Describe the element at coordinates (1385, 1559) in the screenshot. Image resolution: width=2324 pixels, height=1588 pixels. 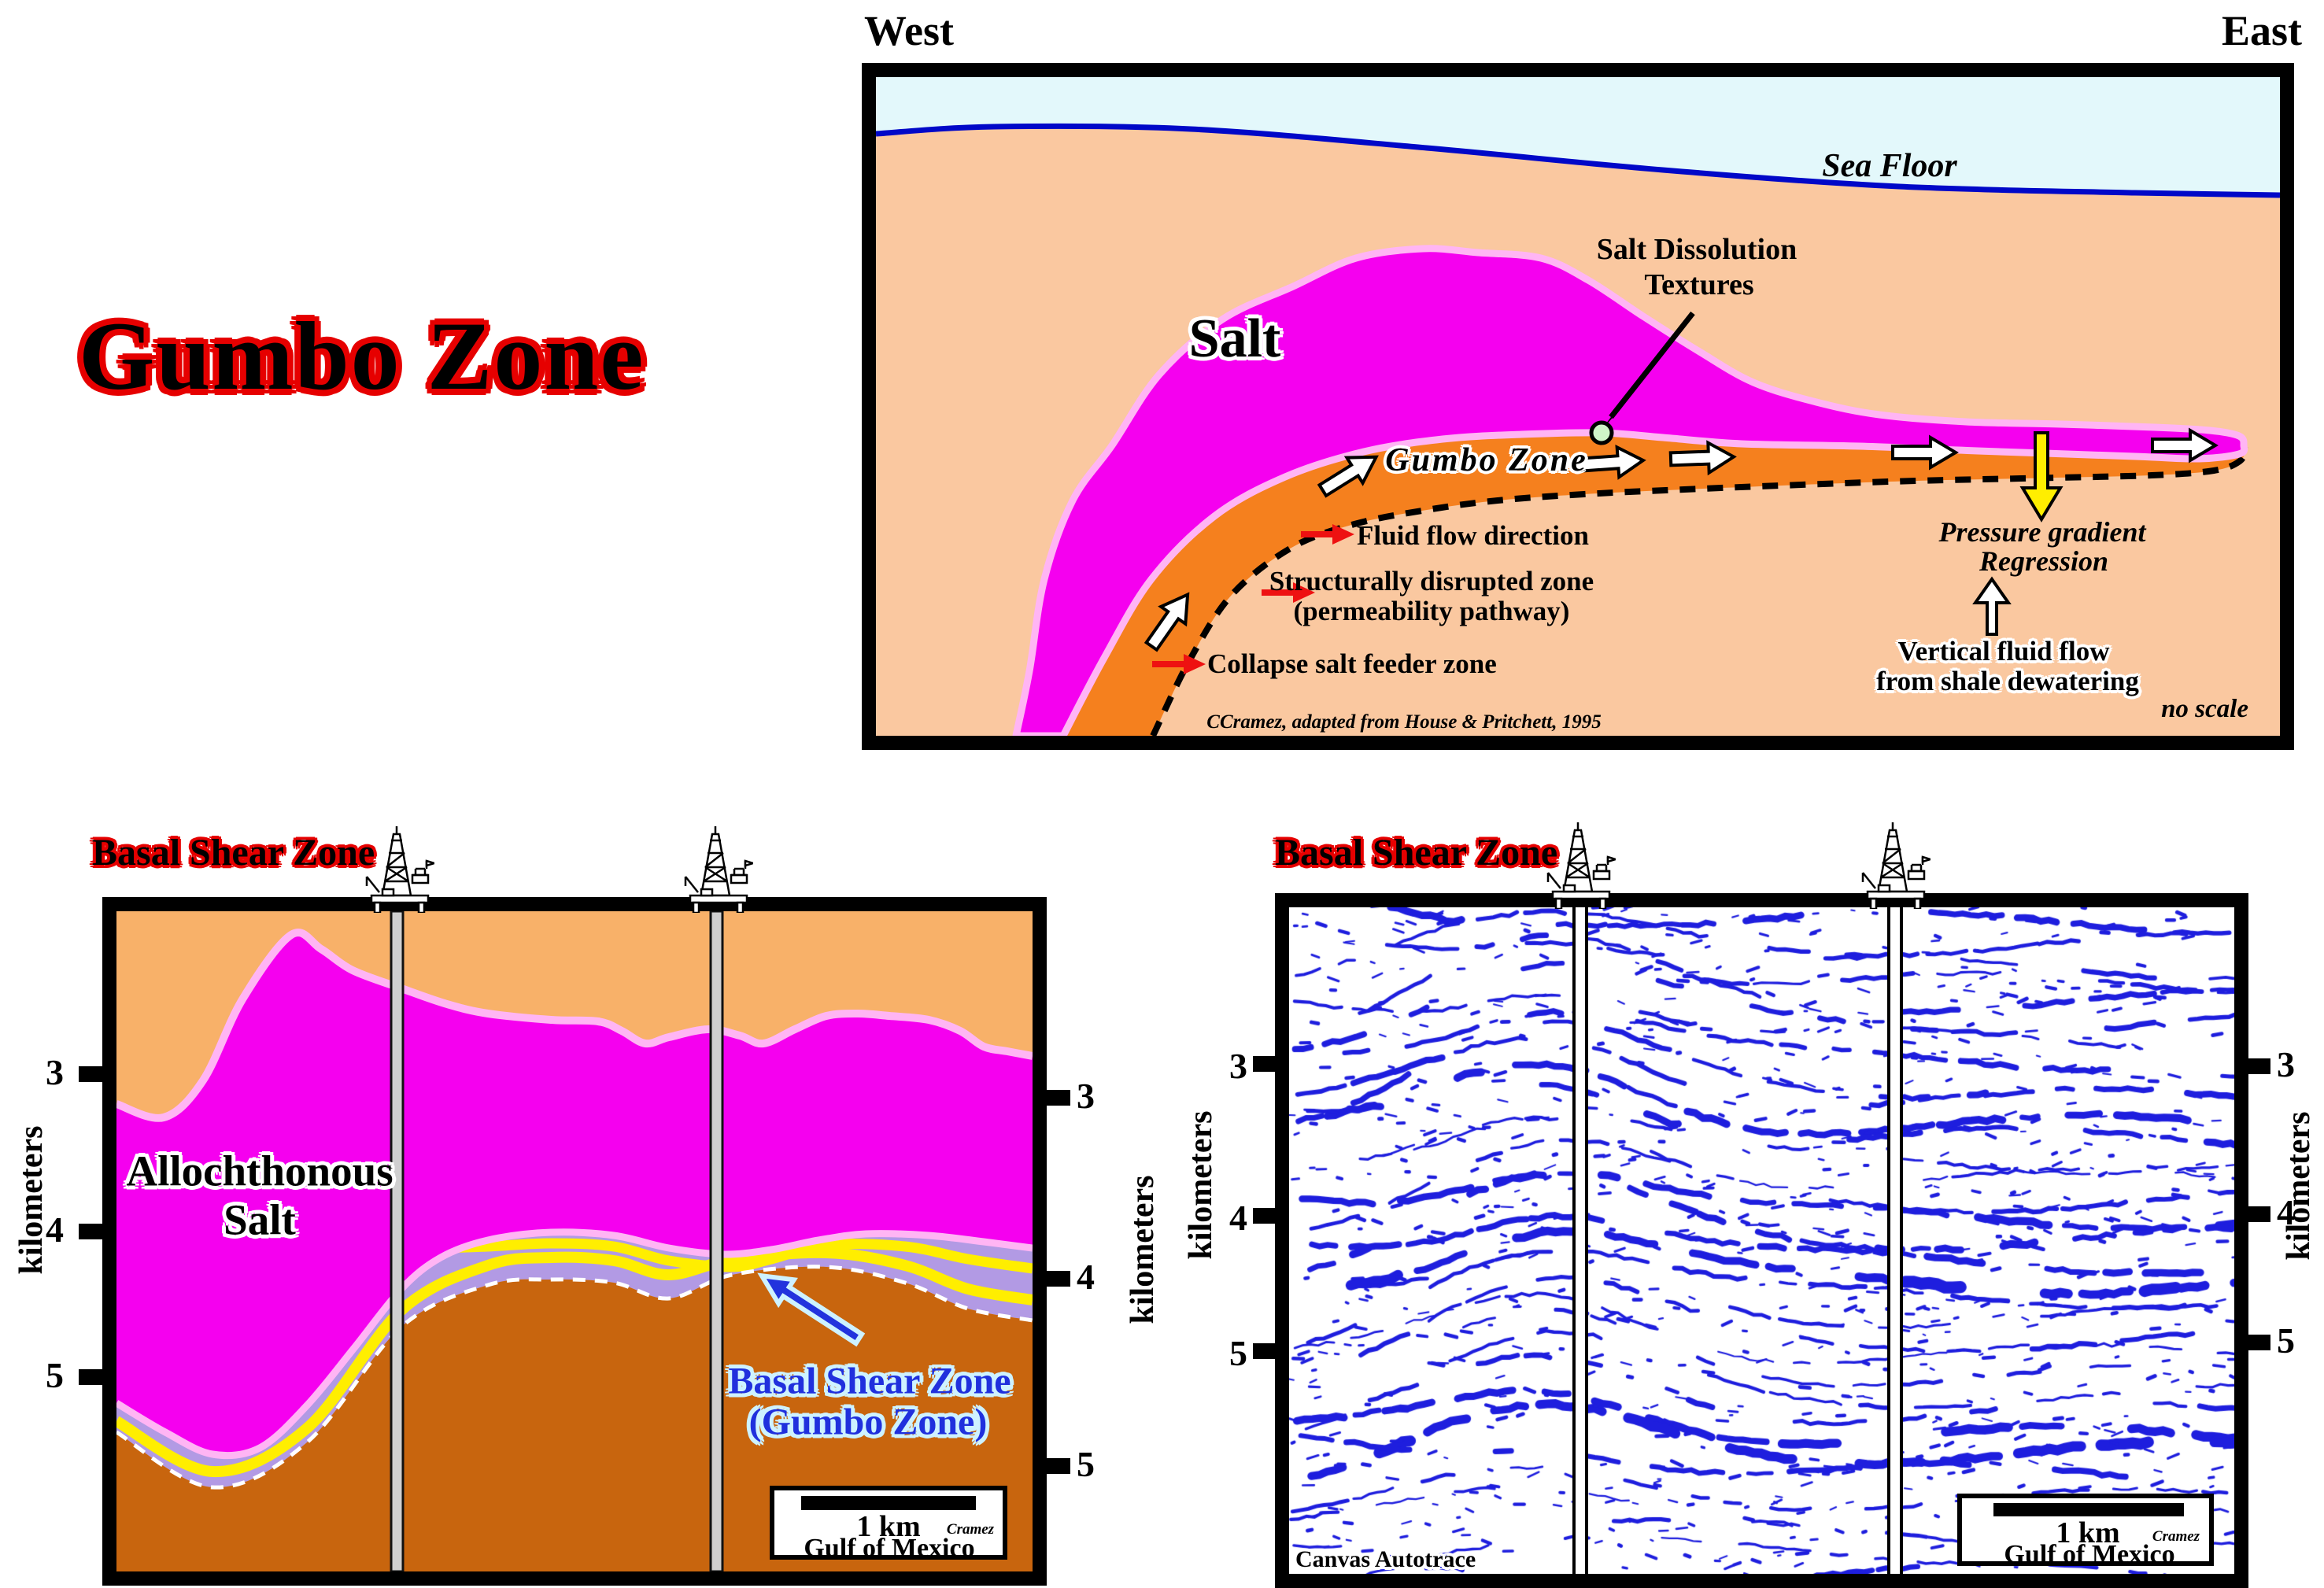
I see `watermark: Canvas Autotrace` at that location.